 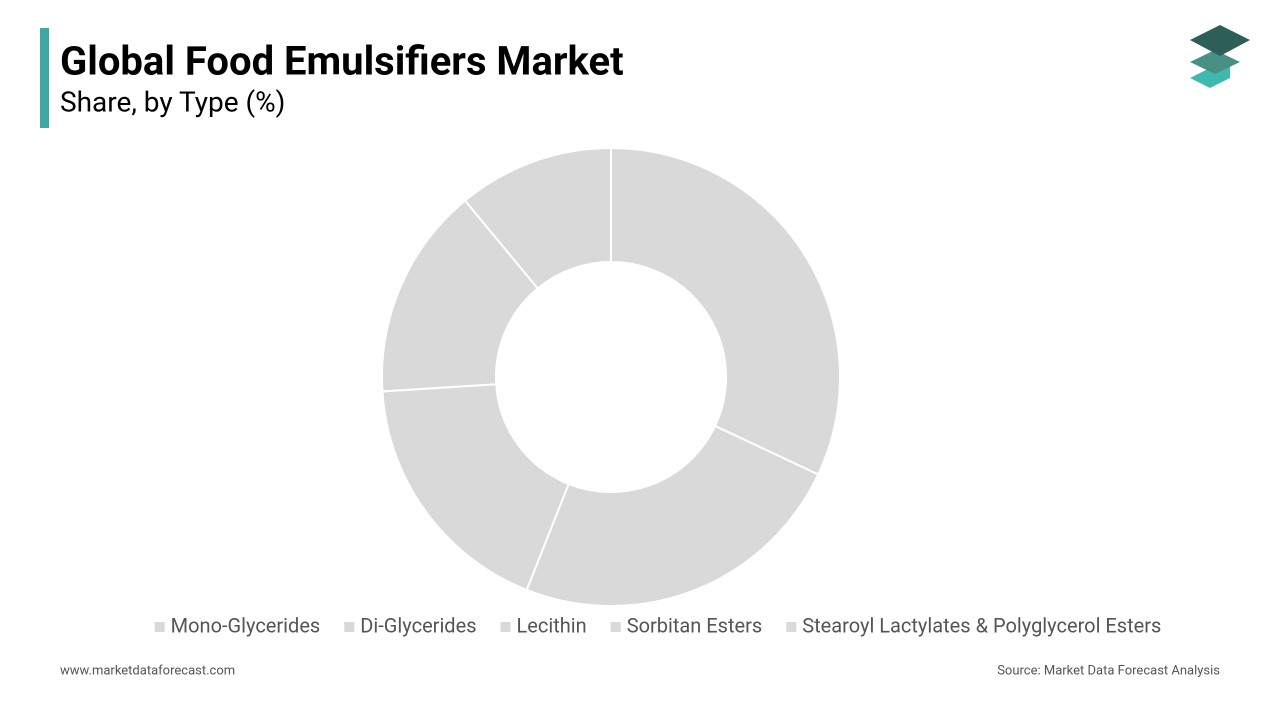 I want to click on legend-label: Mono-Glycerides, so click(x=246, y=625).